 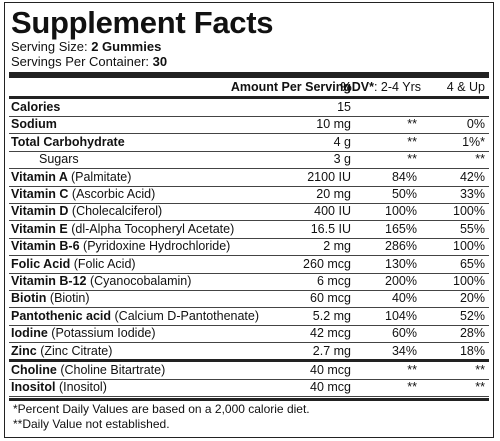 I want to click on nutrient-row: Folic Acid (Folic Acid) 260 mcg 130% 65%, so click(x=249, y=265).